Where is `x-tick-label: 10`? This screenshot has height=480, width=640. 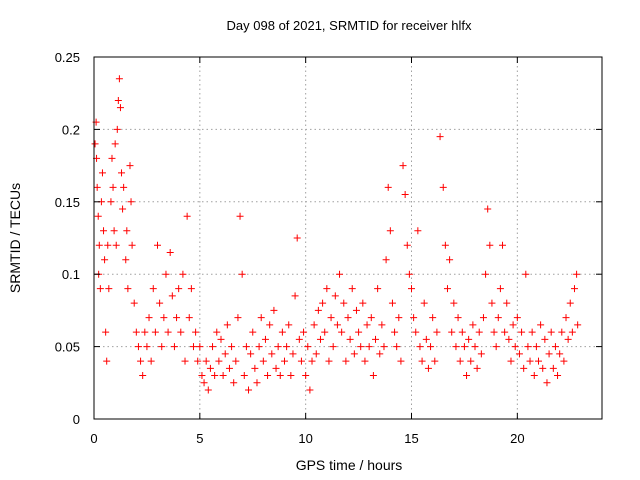
x-tick-label: 10 is located at coordinates (305, 438).